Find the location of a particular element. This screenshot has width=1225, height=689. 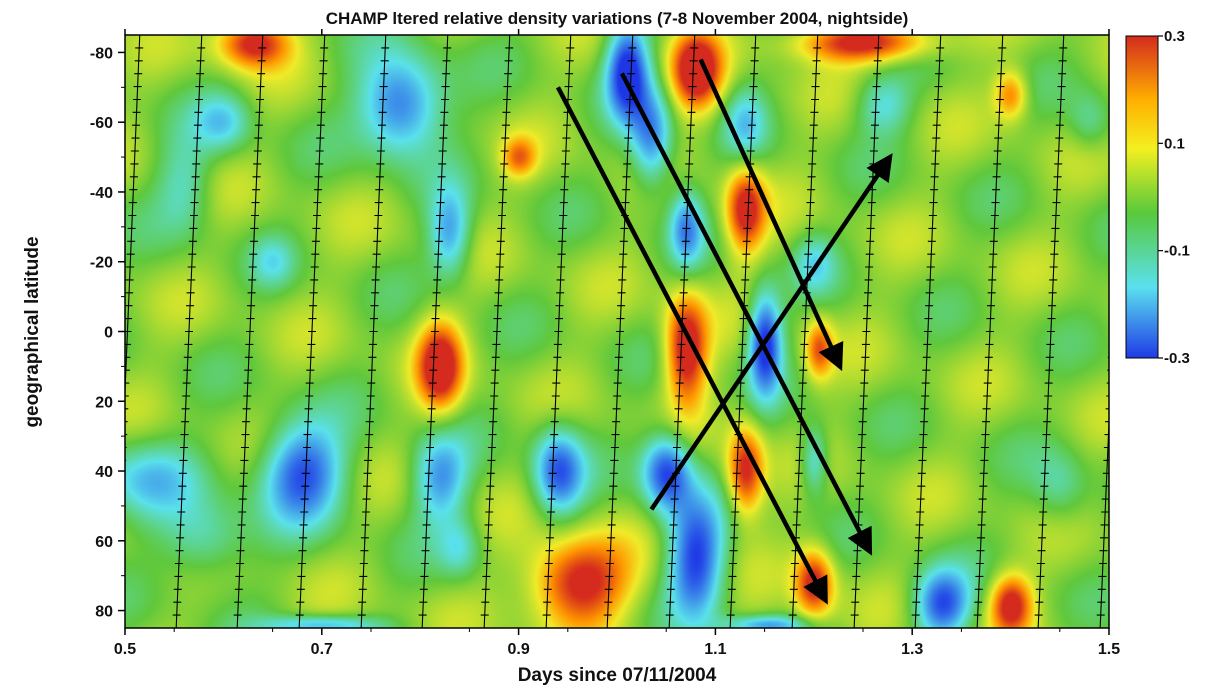

y-tick-label: 0 is located at coordinates (108, 333).